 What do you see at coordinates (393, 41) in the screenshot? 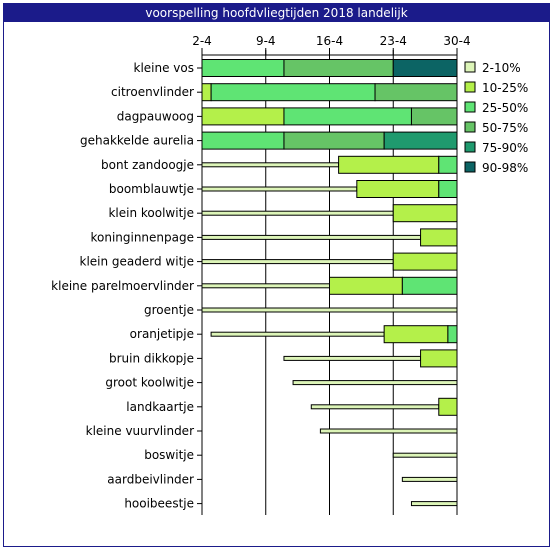
I see `x-tick-label: 23-4` at bounding box center [393, 41].